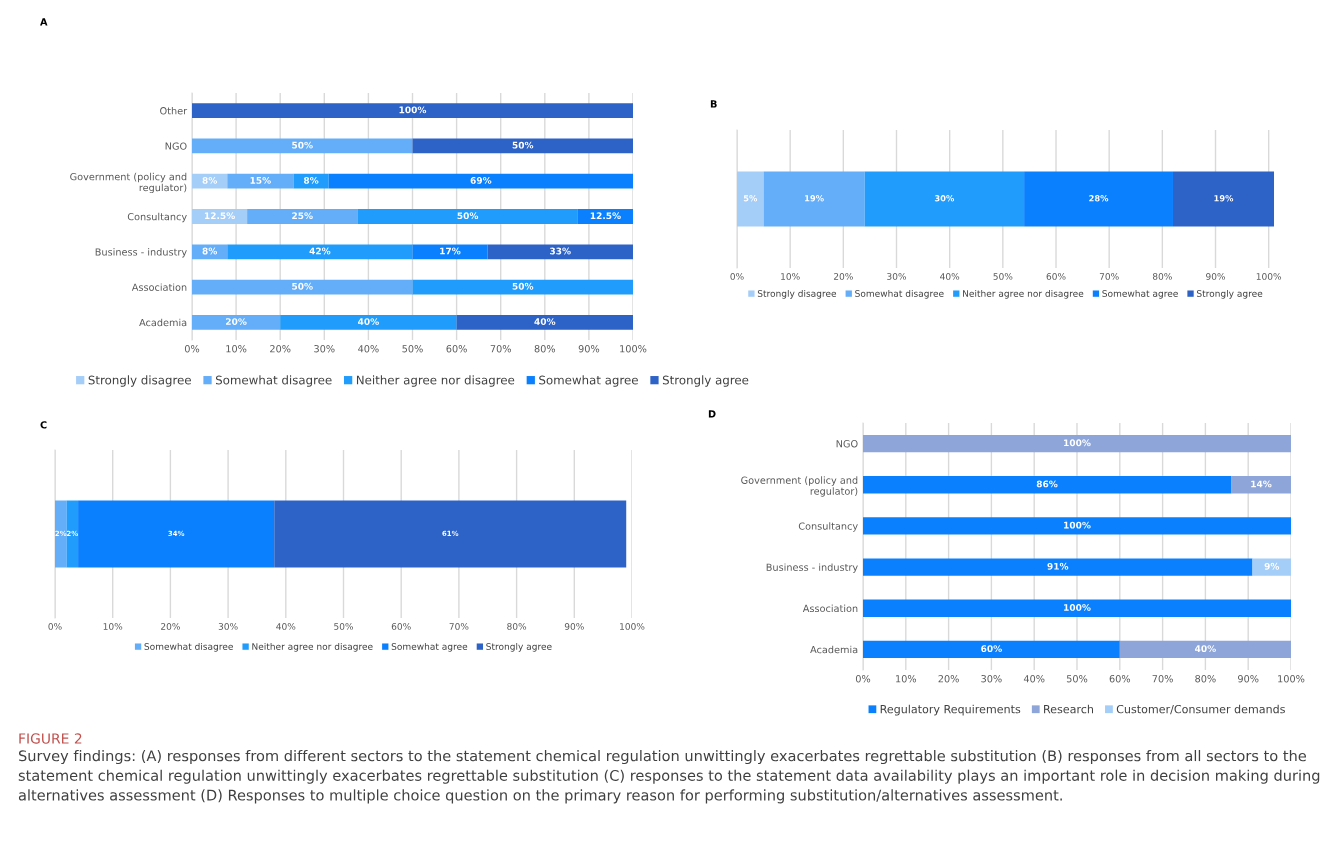  Describe the element at coordinates (669, 777) in the screenshot. I see `text: Survey findings: (A) responses from different sectors to the statement chemical regulation unwittingly exacerbates regrettable substitution (B) responses from all sectors to the statement chemical regulation unwittingly exacerbates regrettable substitution (C) responses to the statement data availability plays an important role in decision making during alternatives assessment (D) Responses to multiple choice question on the primary reason for performing substitution/alternatives assessment.` at that location.